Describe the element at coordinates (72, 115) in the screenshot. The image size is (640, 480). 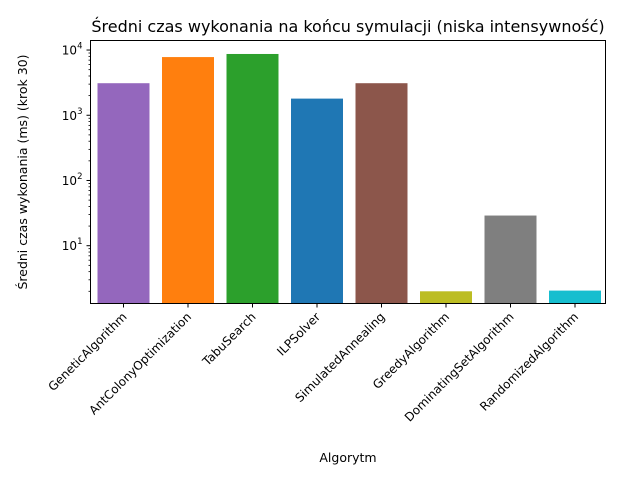
I see `y-tick-label: 10³` at that location.